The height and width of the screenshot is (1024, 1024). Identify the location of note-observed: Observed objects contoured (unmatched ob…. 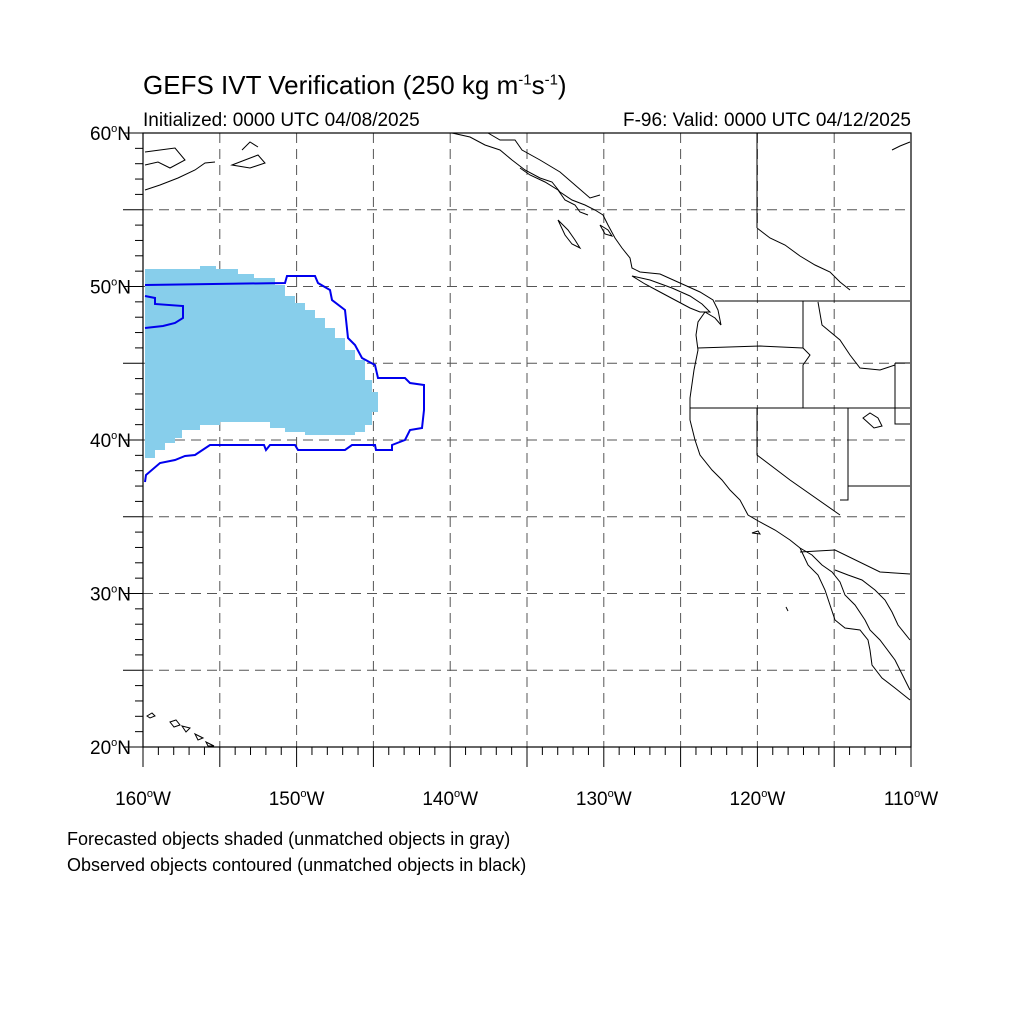
(297, 865).